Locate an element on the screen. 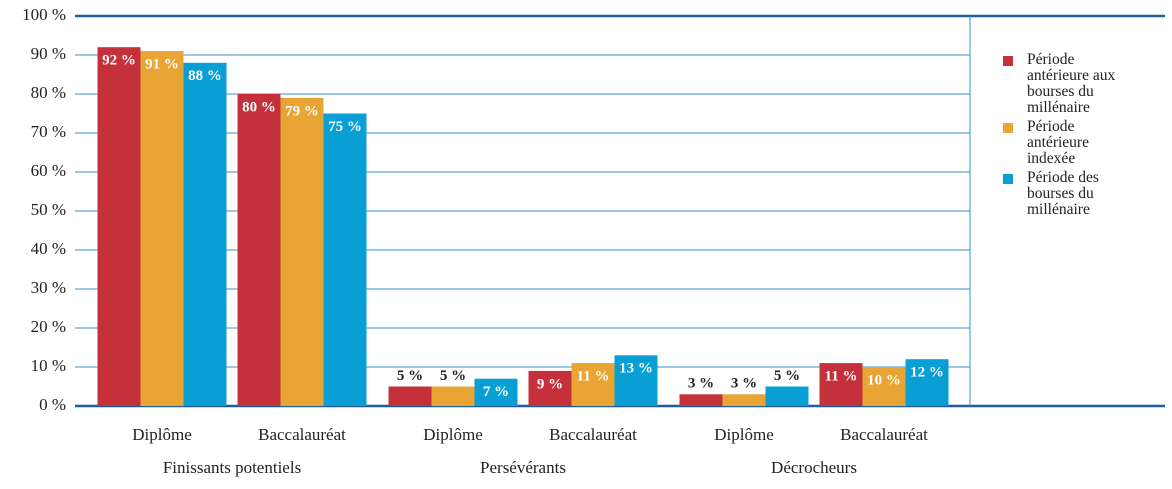 This screenshot has width=1172, height=489. y-tick-label: 100 % is located at coordinates (44, 14).